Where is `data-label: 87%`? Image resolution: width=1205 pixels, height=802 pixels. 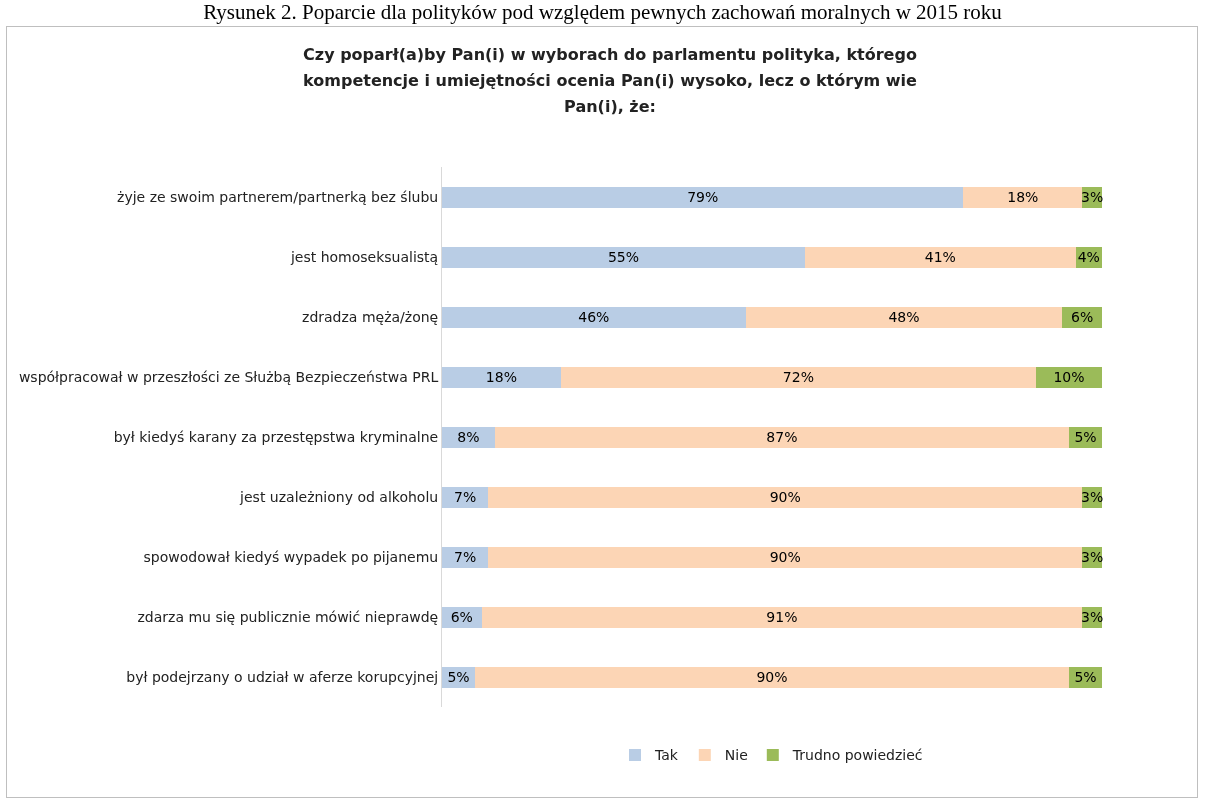 data-label: 87% is located at coordinates (782, 437).